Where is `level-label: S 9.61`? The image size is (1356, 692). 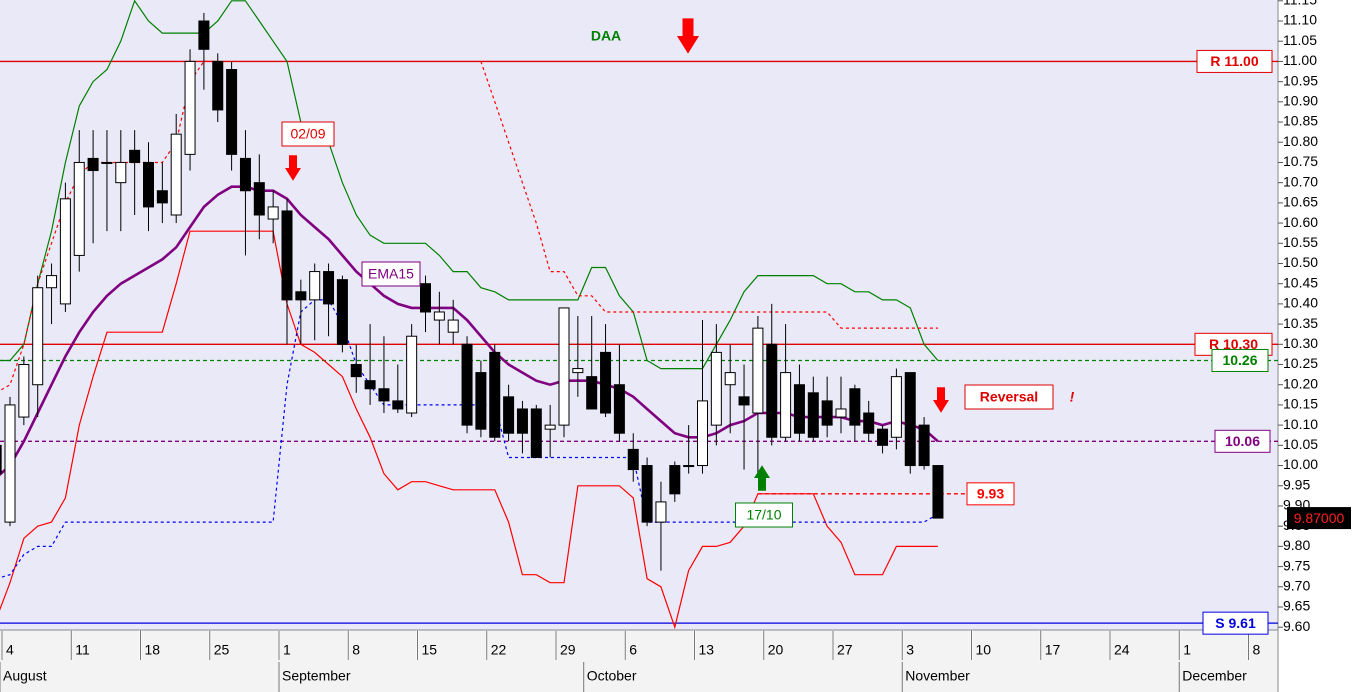
level-label: S 9.61 is located at coordinates (1235, 623).